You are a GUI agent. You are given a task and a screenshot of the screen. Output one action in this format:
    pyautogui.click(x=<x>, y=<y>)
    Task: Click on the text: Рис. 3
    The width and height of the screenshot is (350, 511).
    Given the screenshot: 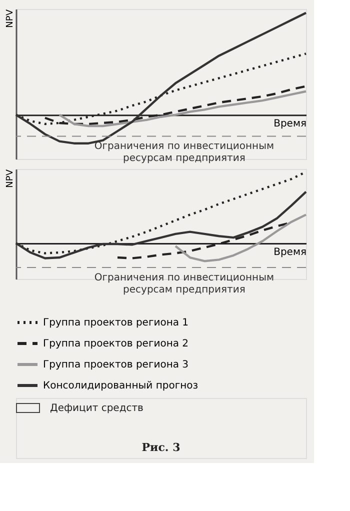 What is the action you would take?
    pyautogui.click(x=161, y=447)
    